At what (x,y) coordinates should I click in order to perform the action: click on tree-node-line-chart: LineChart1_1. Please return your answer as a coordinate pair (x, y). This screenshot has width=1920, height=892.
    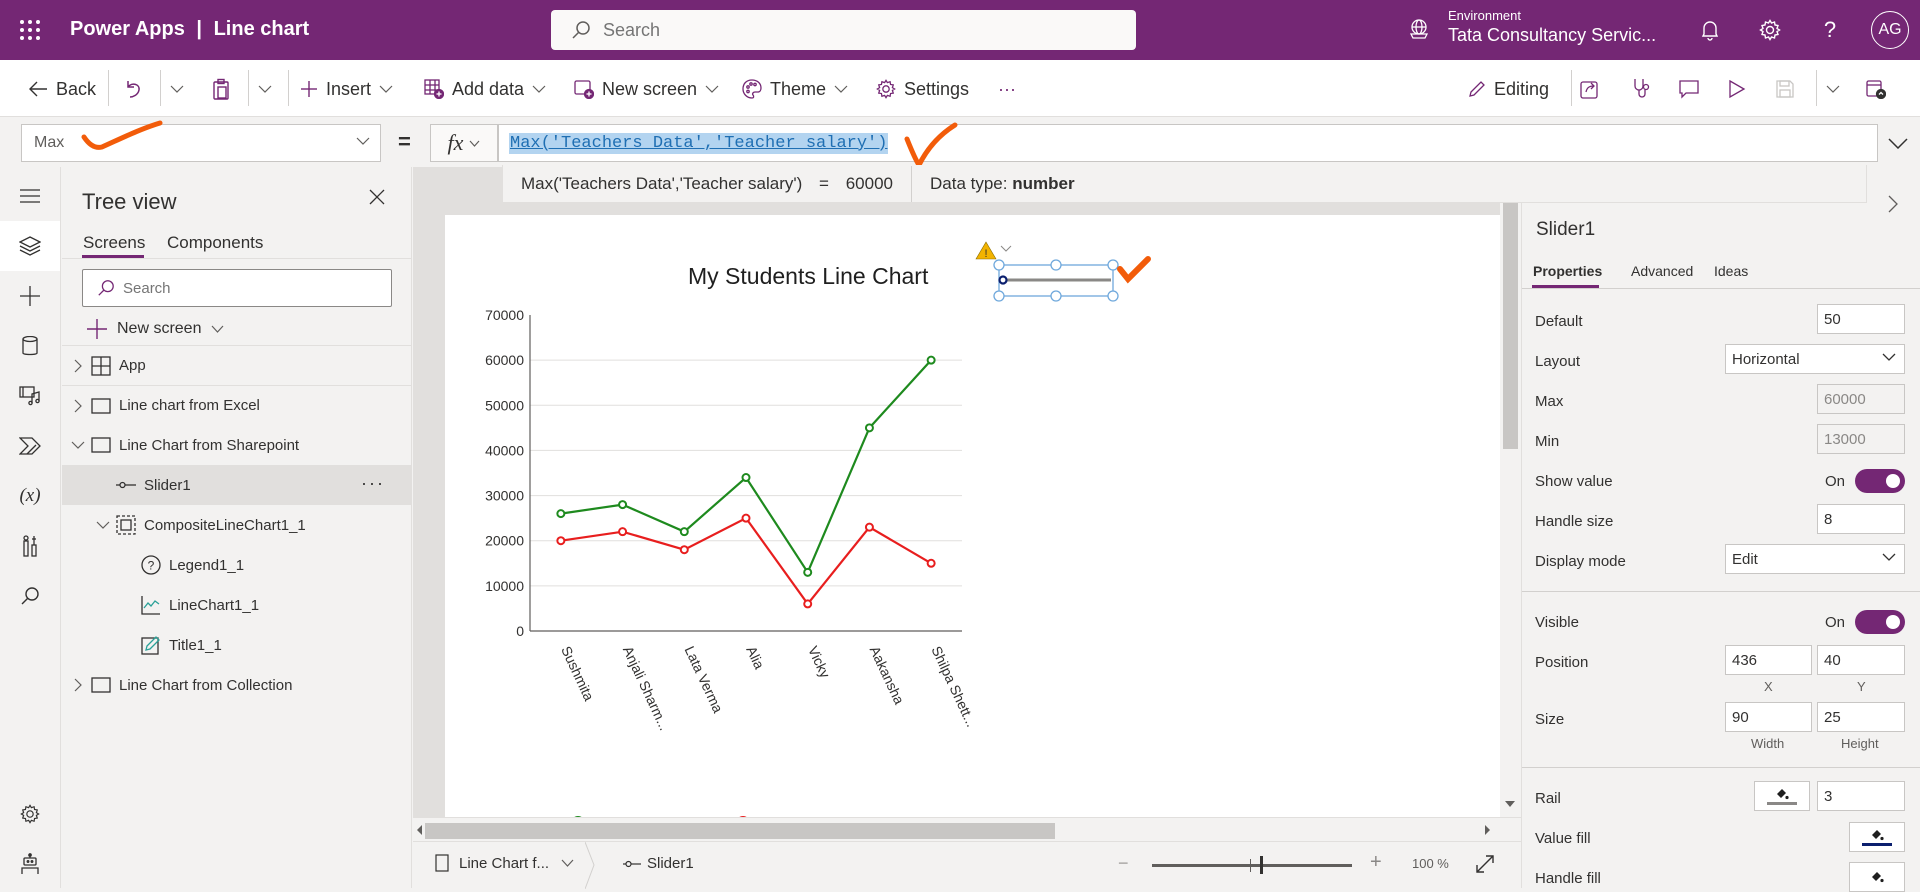
    Looking at the image, I should click on (237, 605).